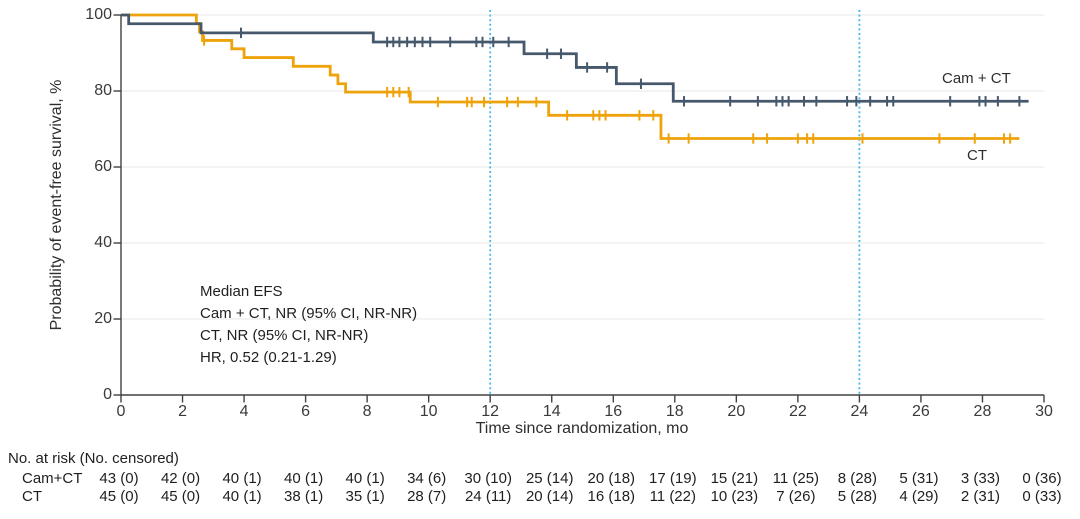  I want to click on curve-label-ct: CT, so click(977, 155).